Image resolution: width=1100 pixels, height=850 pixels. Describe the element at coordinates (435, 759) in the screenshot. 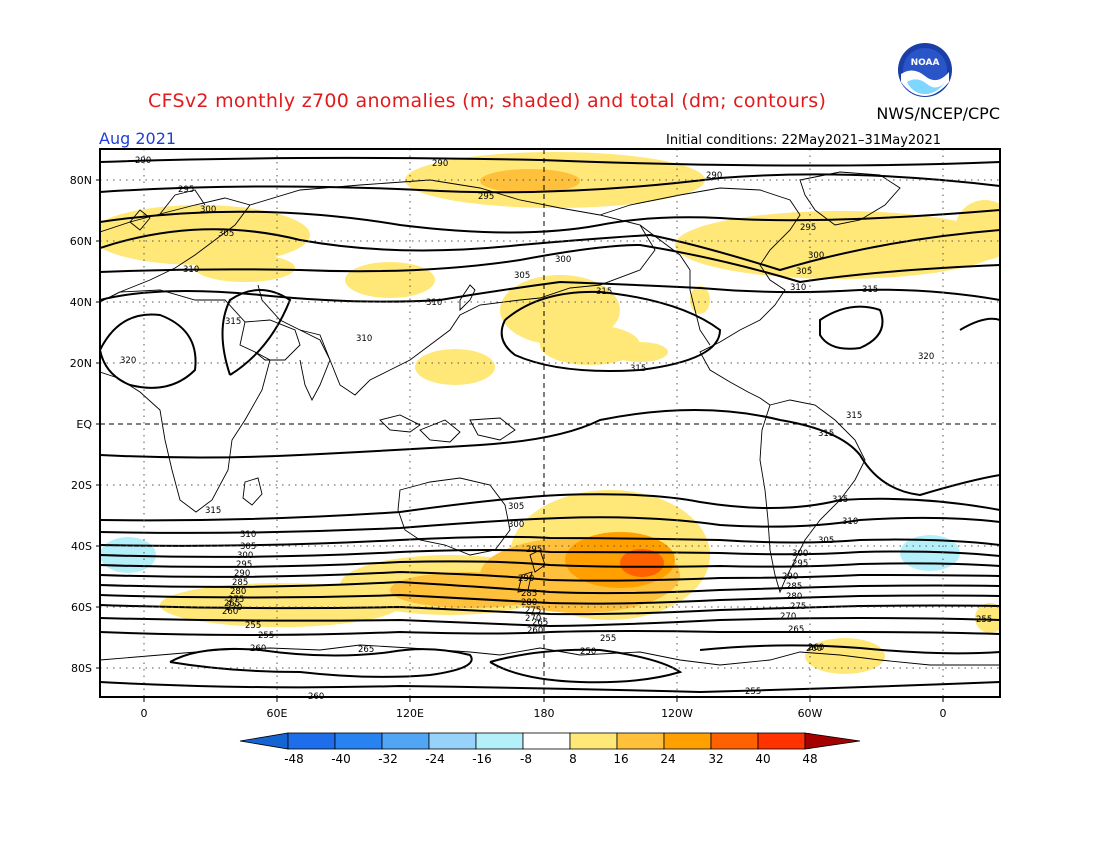

I see `colorbar-label: -24` at that location.